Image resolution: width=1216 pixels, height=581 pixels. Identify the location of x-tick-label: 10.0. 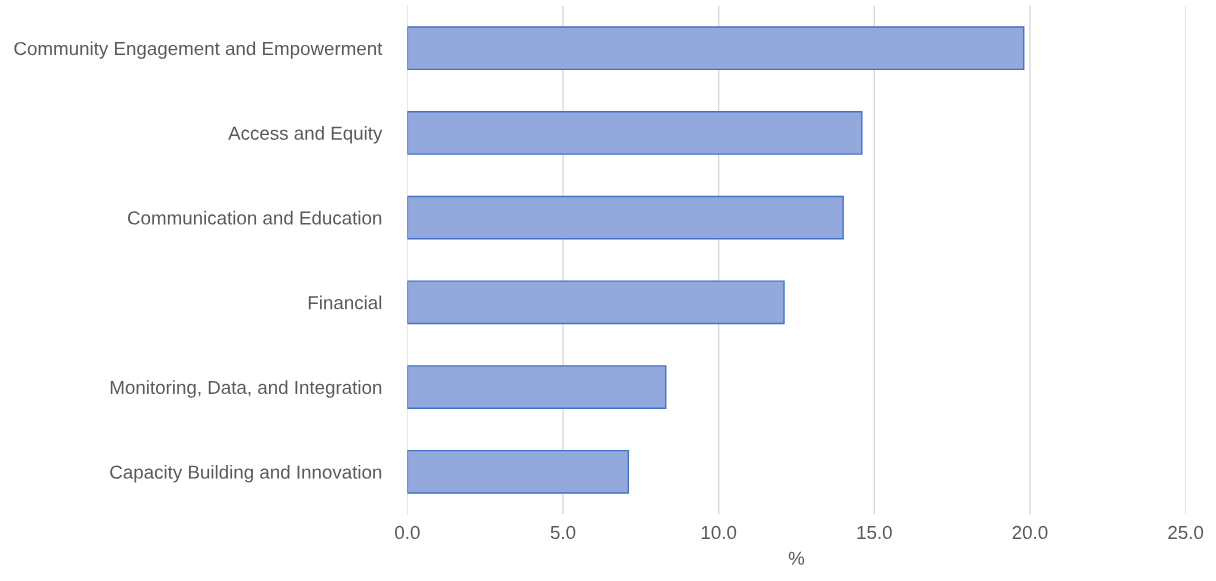
(719, 532).